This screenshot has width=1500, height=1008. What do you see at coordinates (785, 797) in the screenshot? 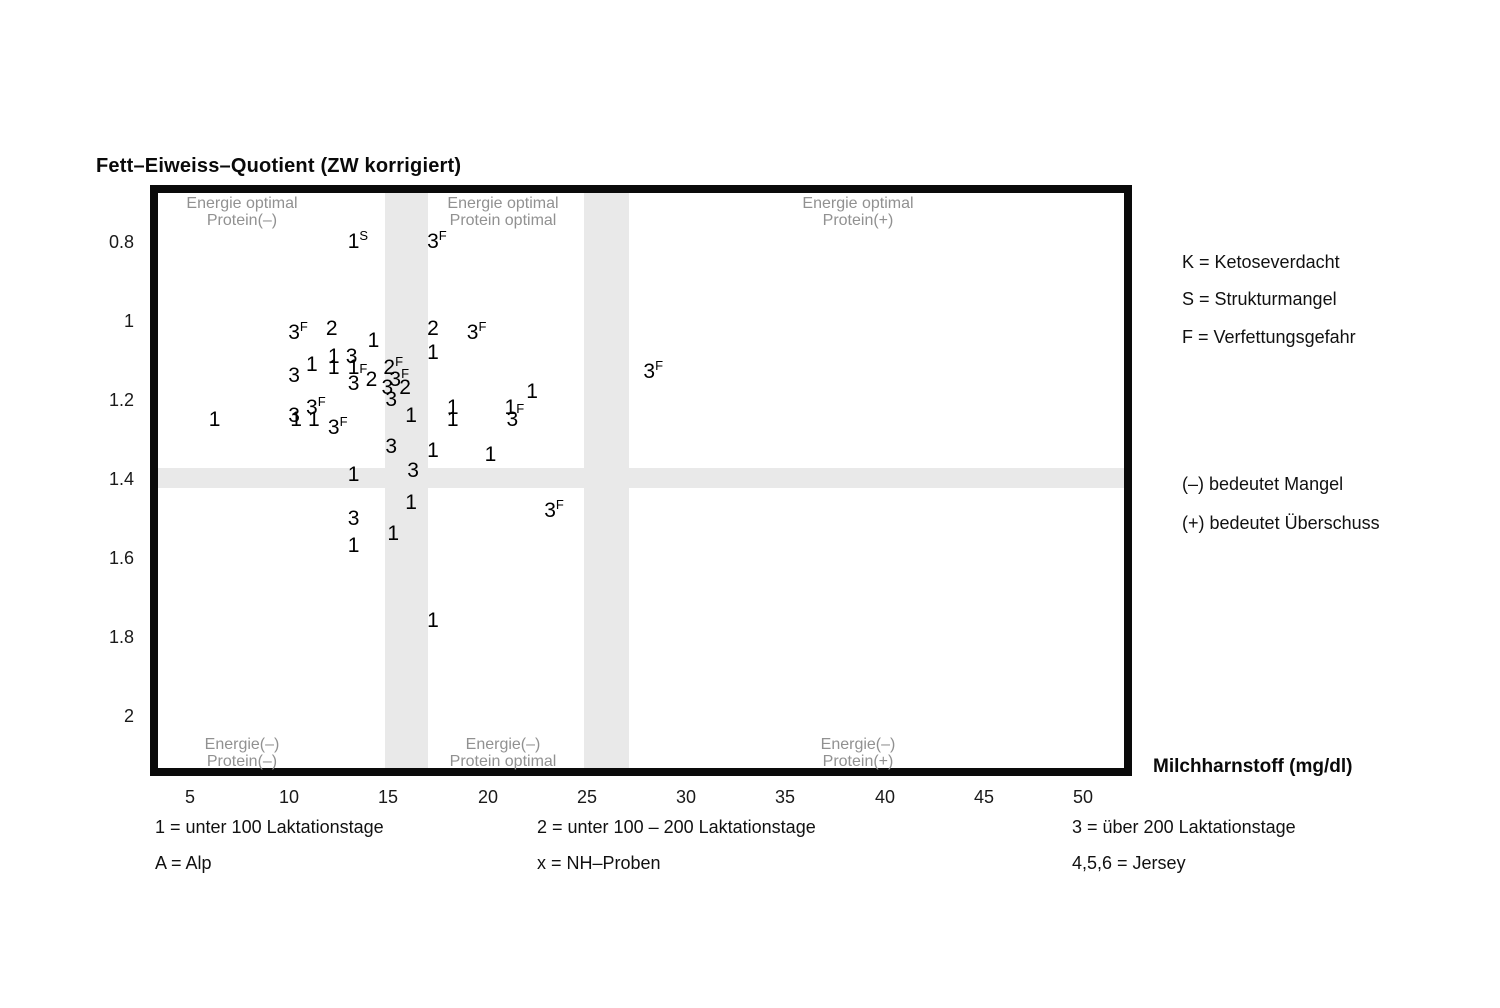
I see `x-tick-label: 35` at bounding box center [785, 797].